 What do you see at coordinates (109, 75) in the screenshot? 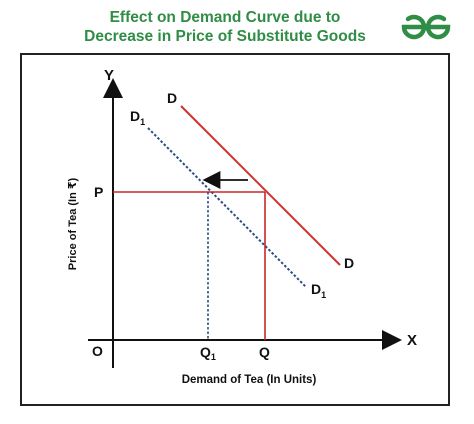
I see `y-axis-letter: Y` at bounding box center [109, 75].